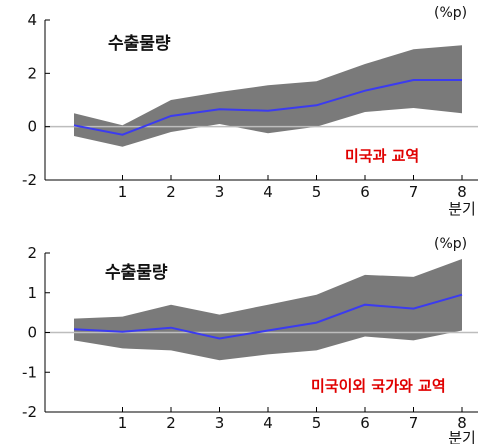  What do you see at coordinates (29, 372) in the screenshot?
I see `y-tick-label: -1` at bounding box center [29, 372].